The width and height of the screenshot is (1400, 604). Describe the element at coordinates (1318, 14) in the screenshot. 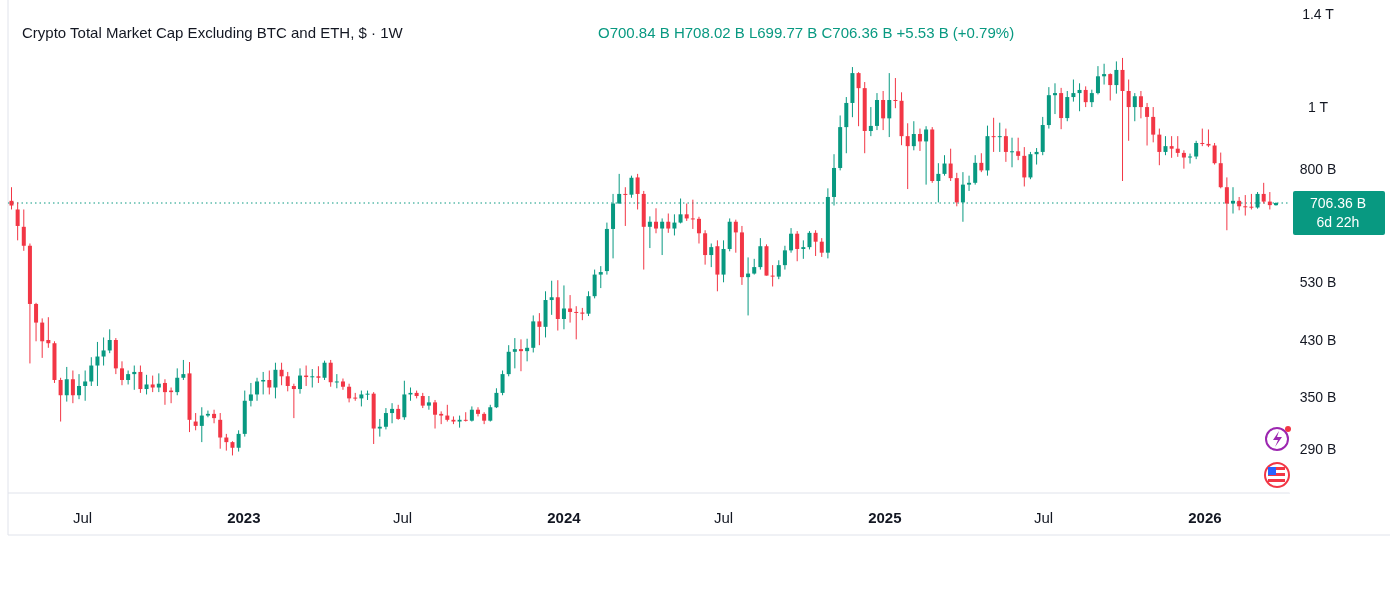

I see `y-tick-label: 1.4 T` at that location.